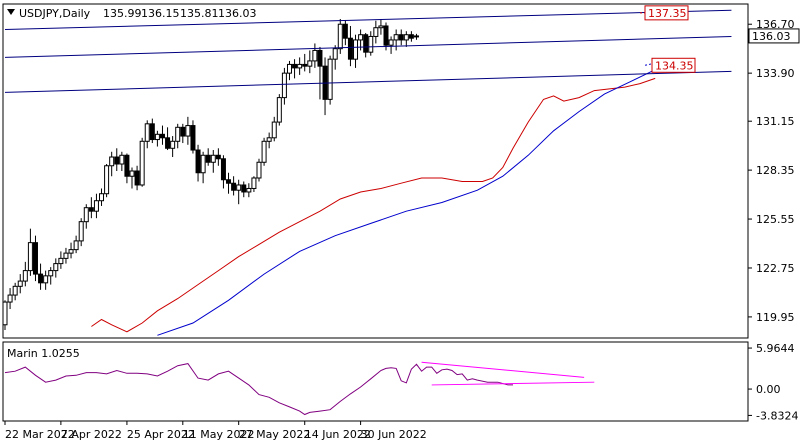  What do you see at coordinates (122, 13) in the screenshot?
I see `ohlc-open: 135.99` at bounding box center [122, 13].